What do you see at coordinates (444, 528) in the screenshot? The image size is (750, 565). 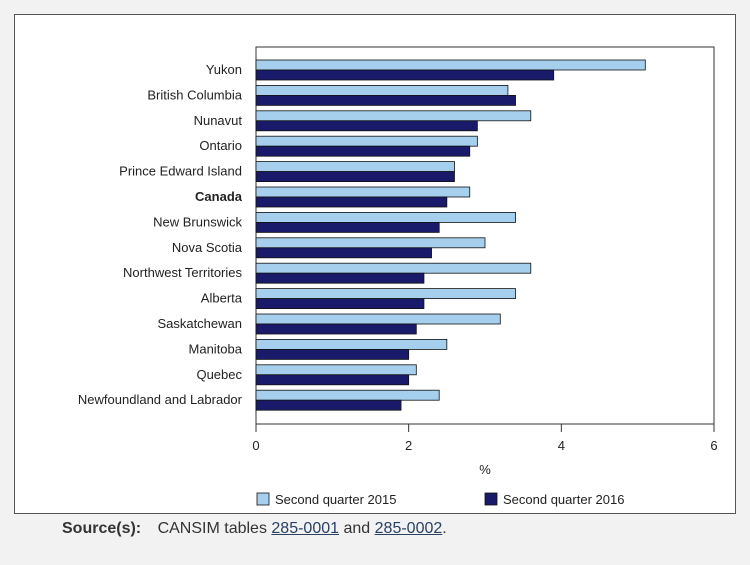 I see `source-period: .` at bounding box center [444, 528].